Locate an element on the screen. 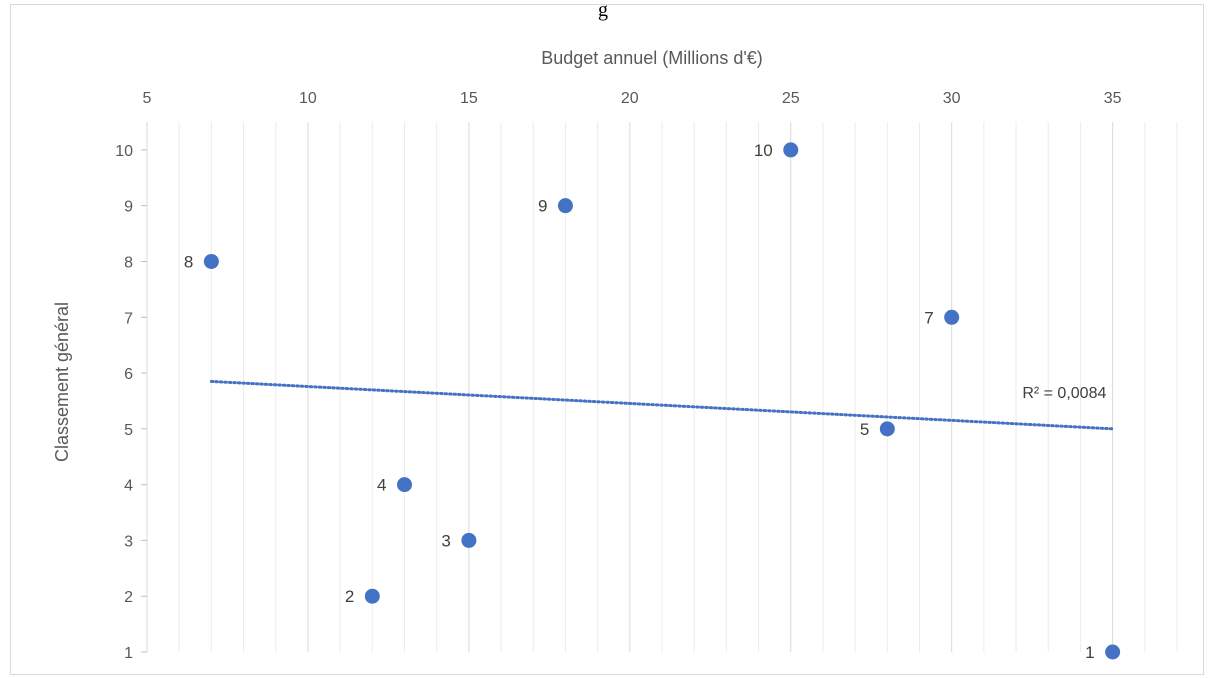 The height and width of the screenshot is (678, 1214). x-tick-label: 10 is located at coordinates (308, 98).